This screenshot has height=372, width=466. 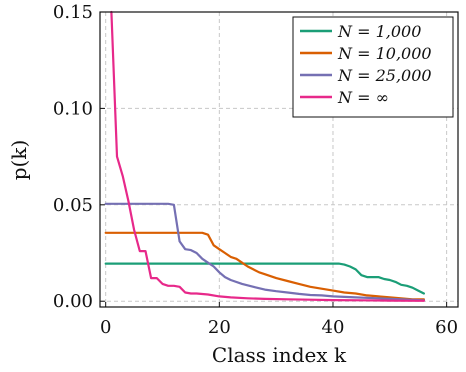 I want to click on legend-label-2: N = 10,000, so click(x=384, y=53).